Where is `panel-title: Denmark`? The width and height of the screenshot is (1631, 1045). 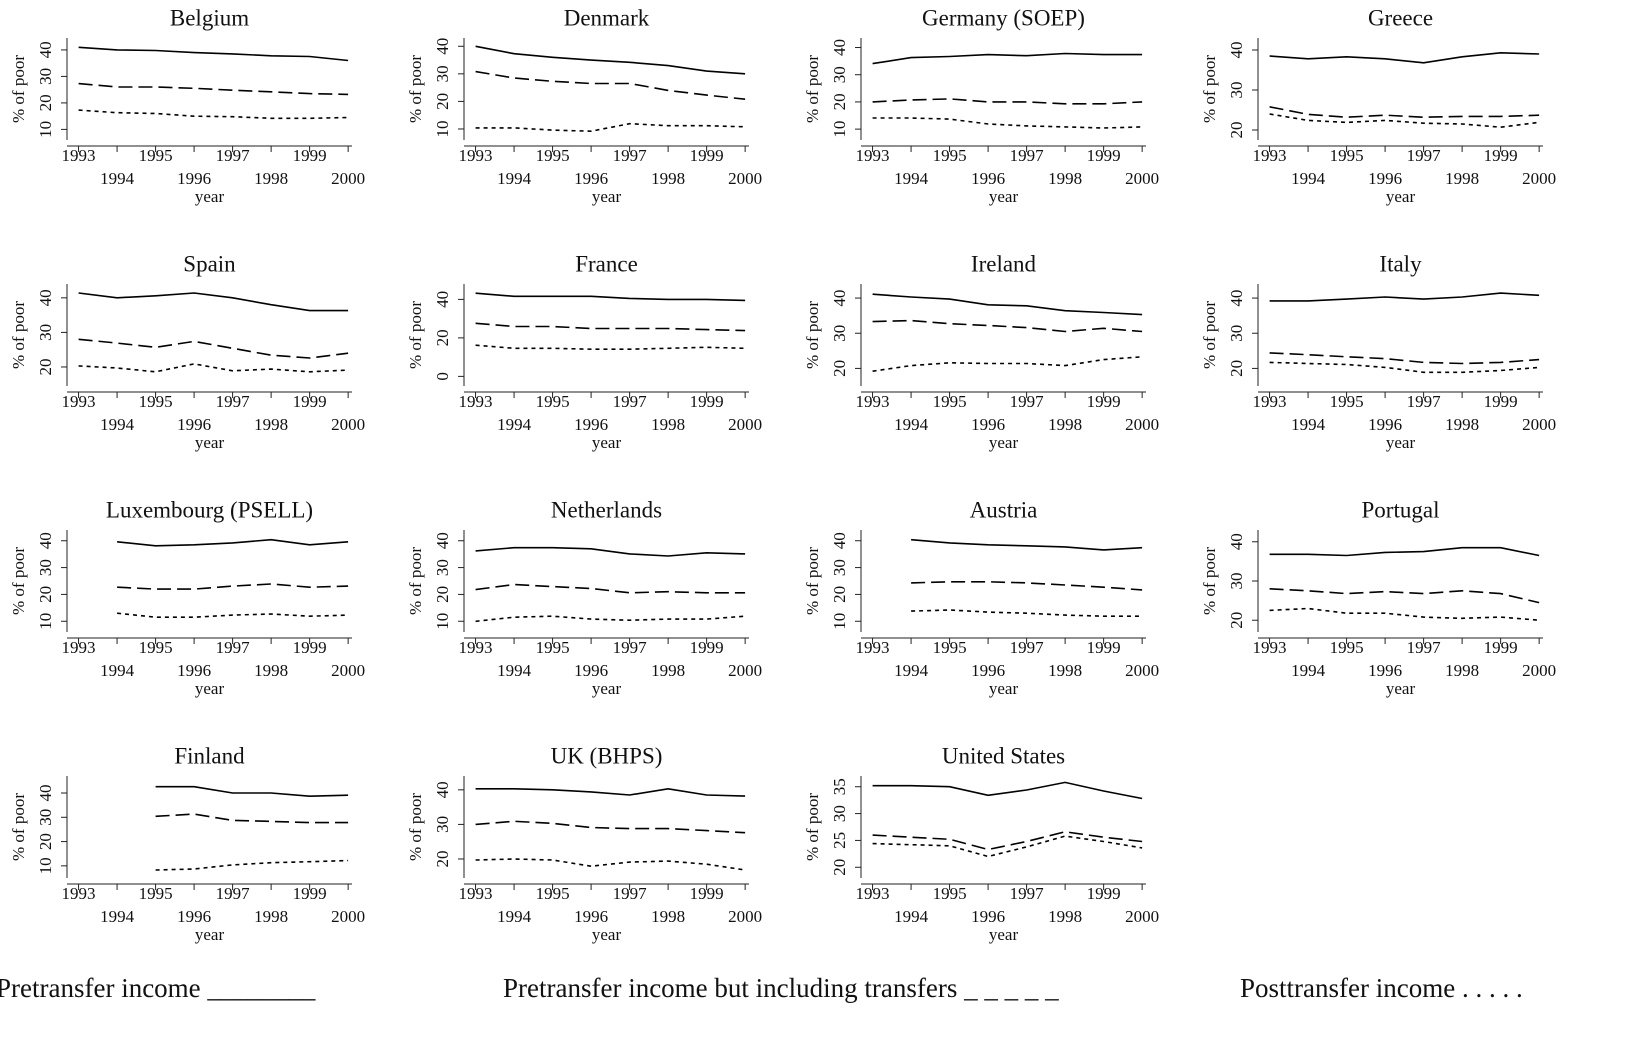 panel-title: Denmark is located at coordinates (607, 17).